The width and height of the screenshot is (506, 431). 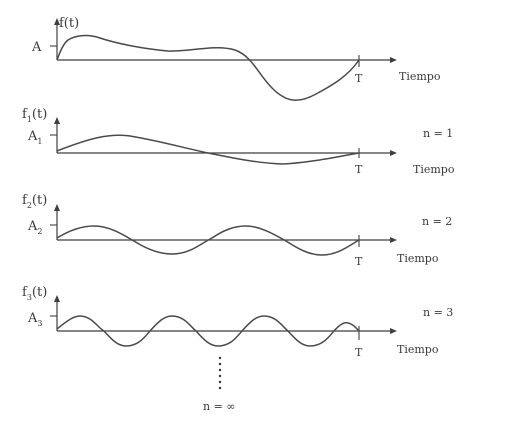 I want to click on harmonic-function-label: f1(t), so click(x=34, y=115).